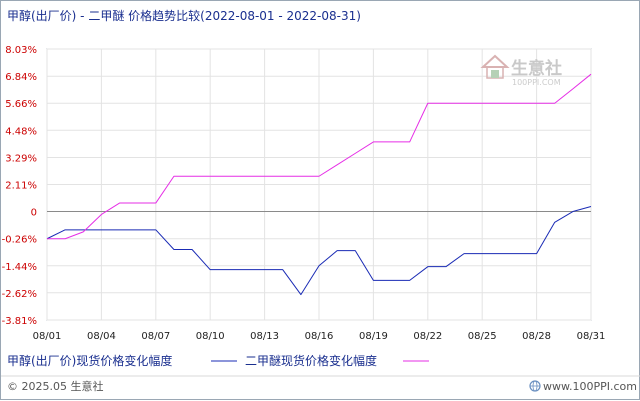 This screenshot has height=401, width=640. What do you see at coordinates (19, 321) in the screenshot?
I see `y-tick-label: -3.81%` at bounding box center [19, 321].